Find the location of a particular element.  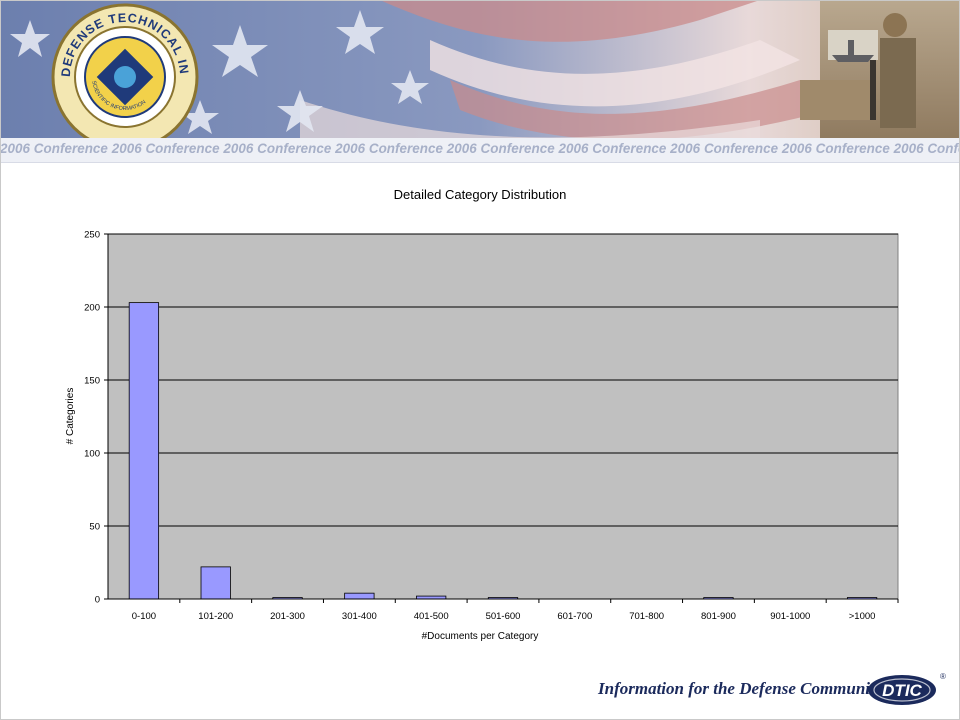

x-tick-label: 401-500 is located at coordinates (431, 616).